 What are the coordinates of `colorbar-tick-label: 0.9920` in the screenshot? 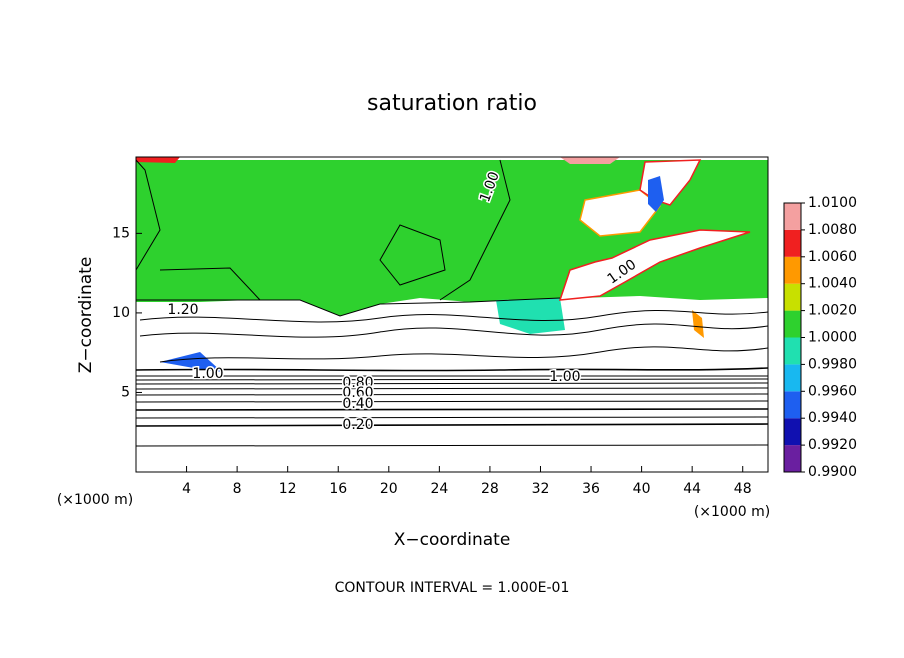 It's located at (832, 445).